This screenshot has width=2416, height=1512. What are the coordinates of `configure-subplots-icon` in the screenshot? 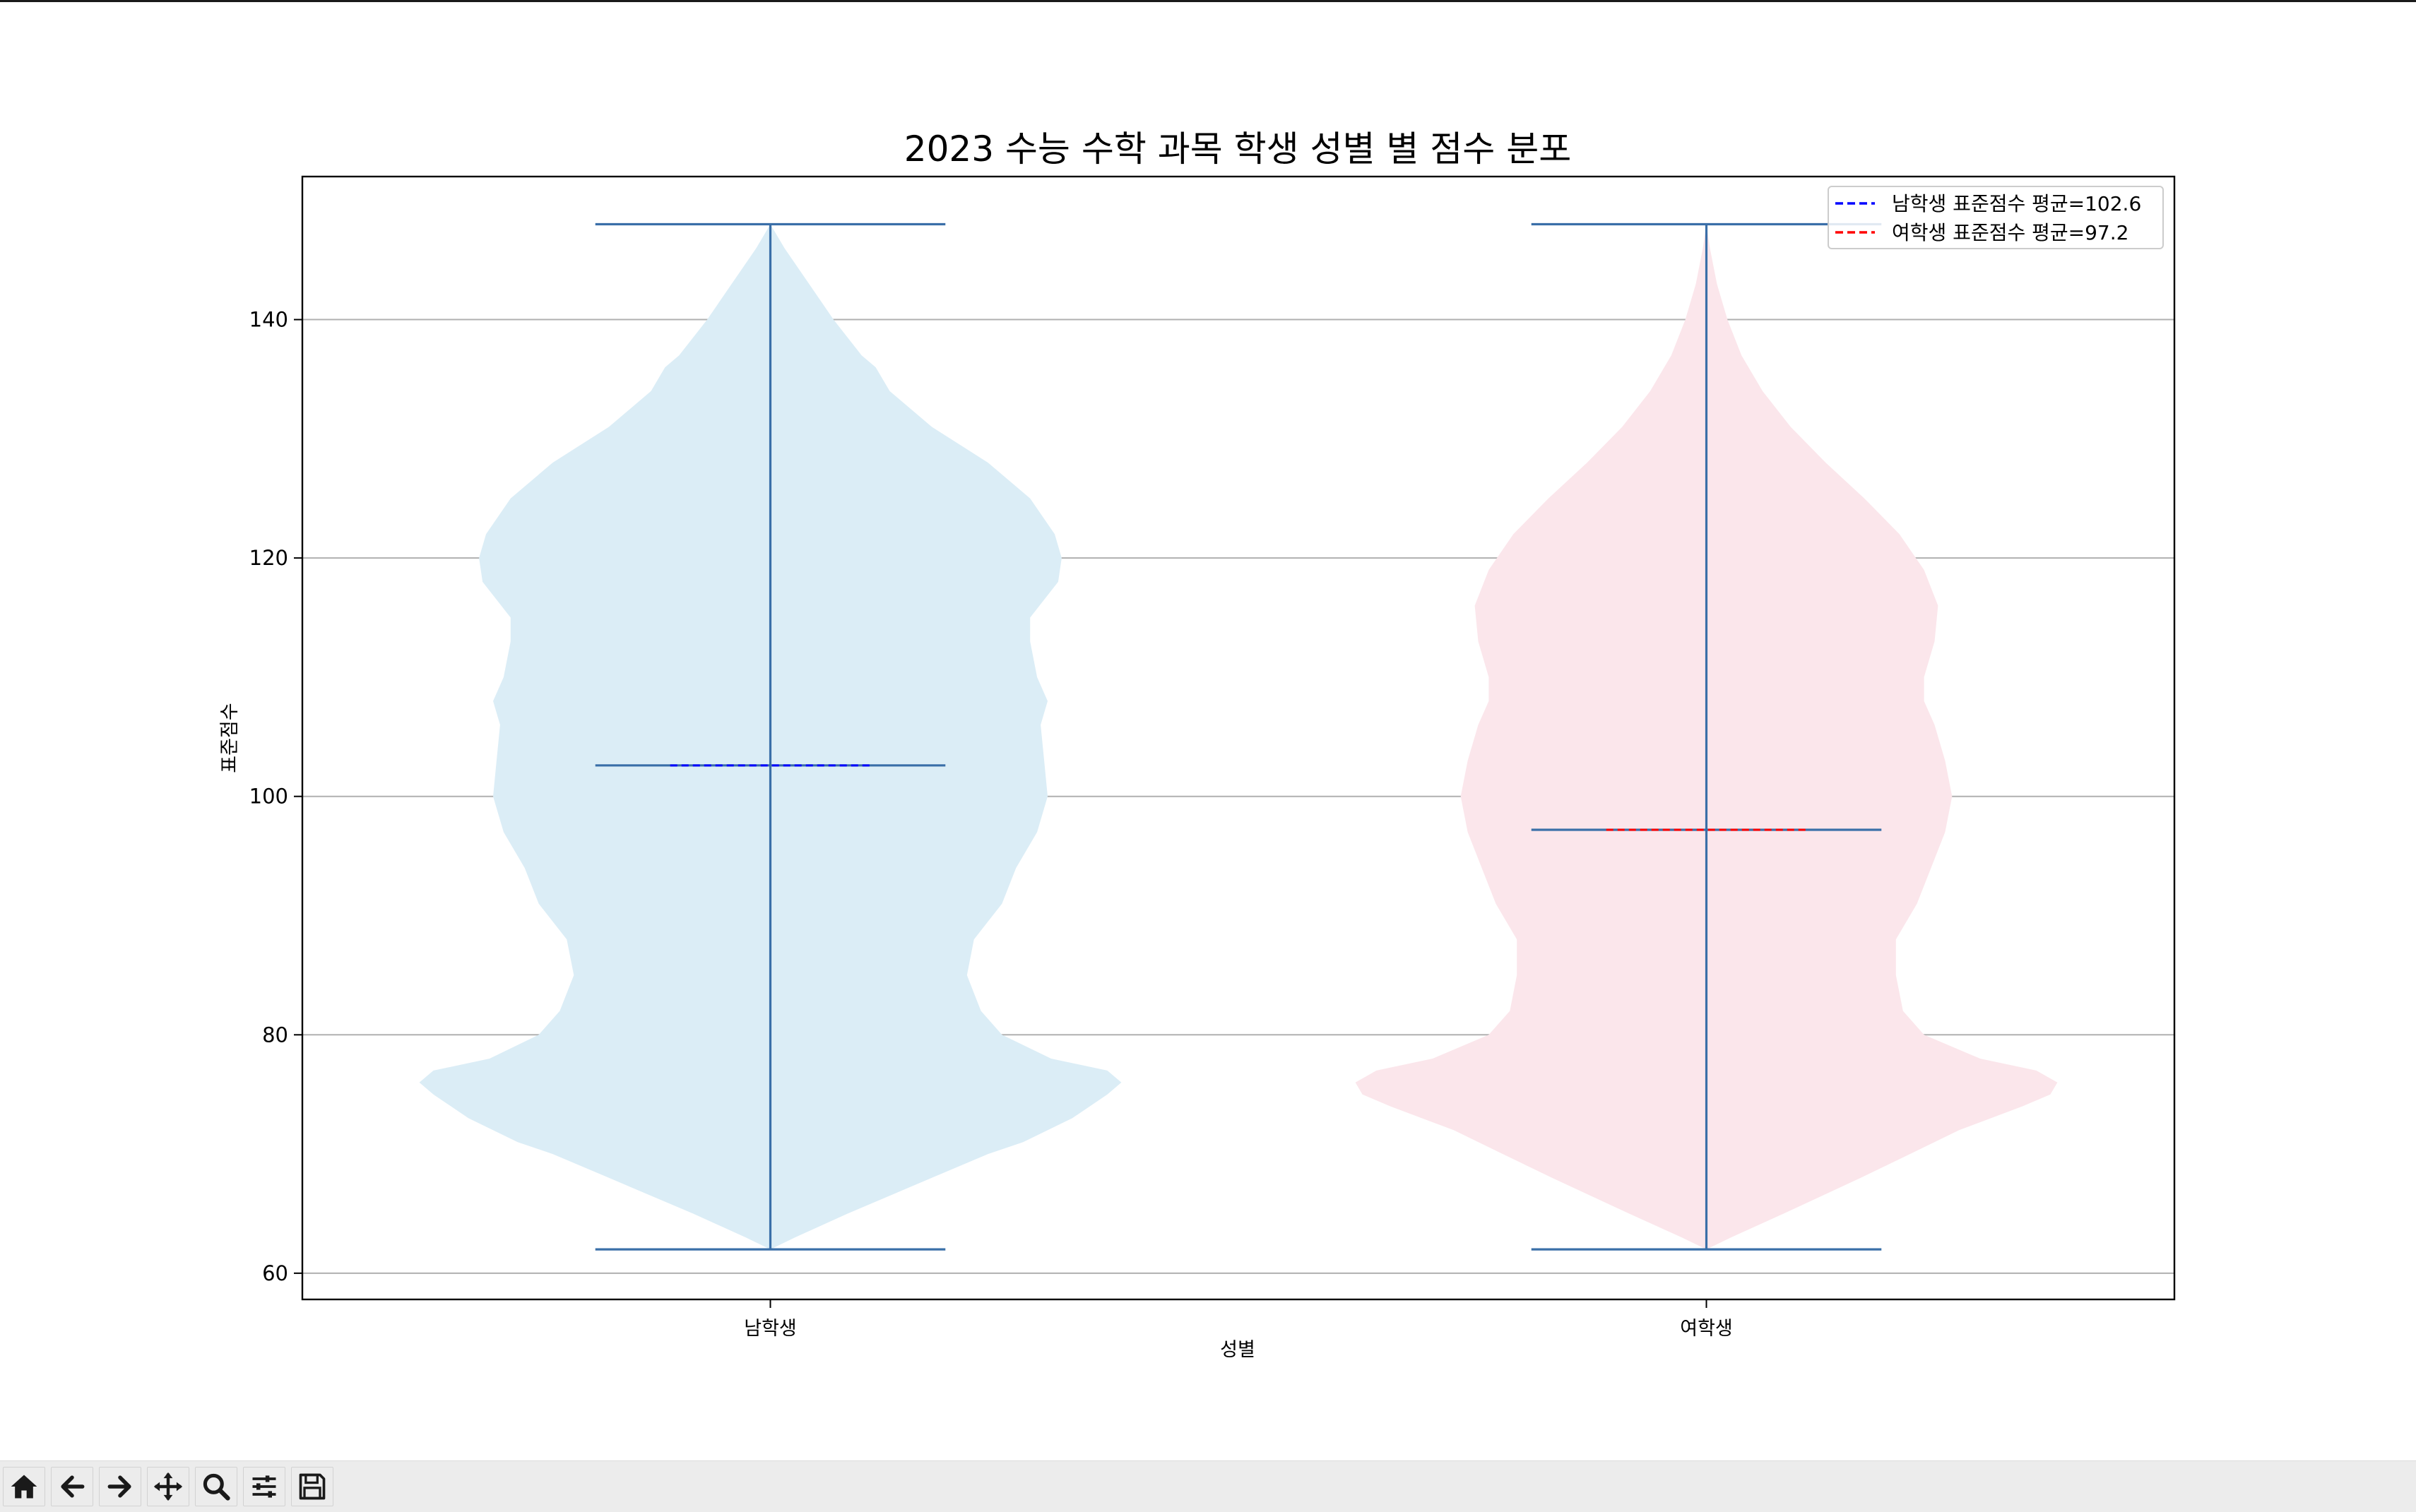 It's located at (264, 1486).